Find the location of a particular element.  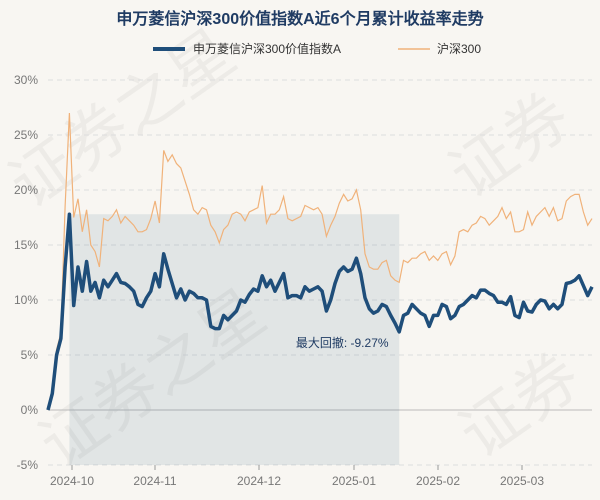

x-tick-label: 2025-02 is located at coordinates (438, 481).